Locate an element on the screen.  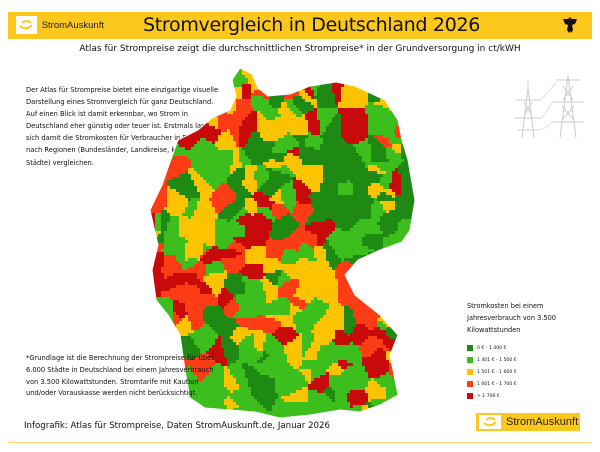
stromauskunft-logo: StromAuskunft is located at coordinates (59, 25).